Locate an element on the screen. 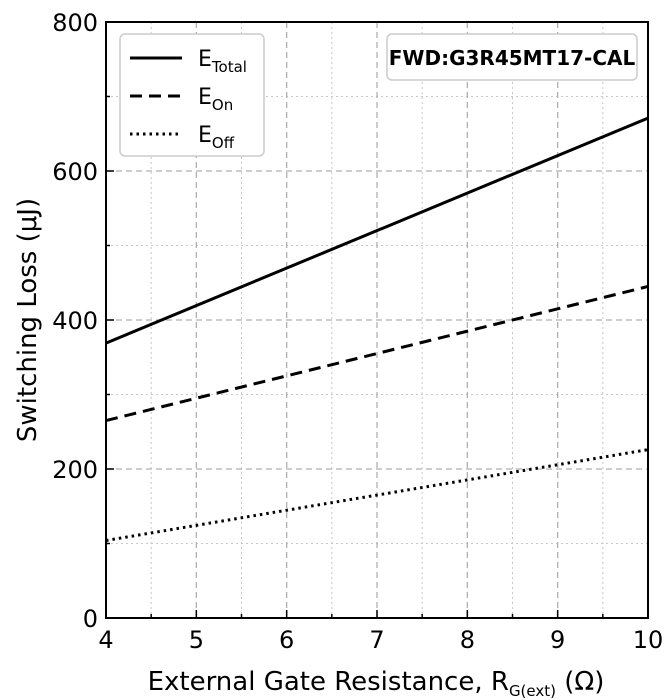  legend-box is located at coordinates (192, 95).